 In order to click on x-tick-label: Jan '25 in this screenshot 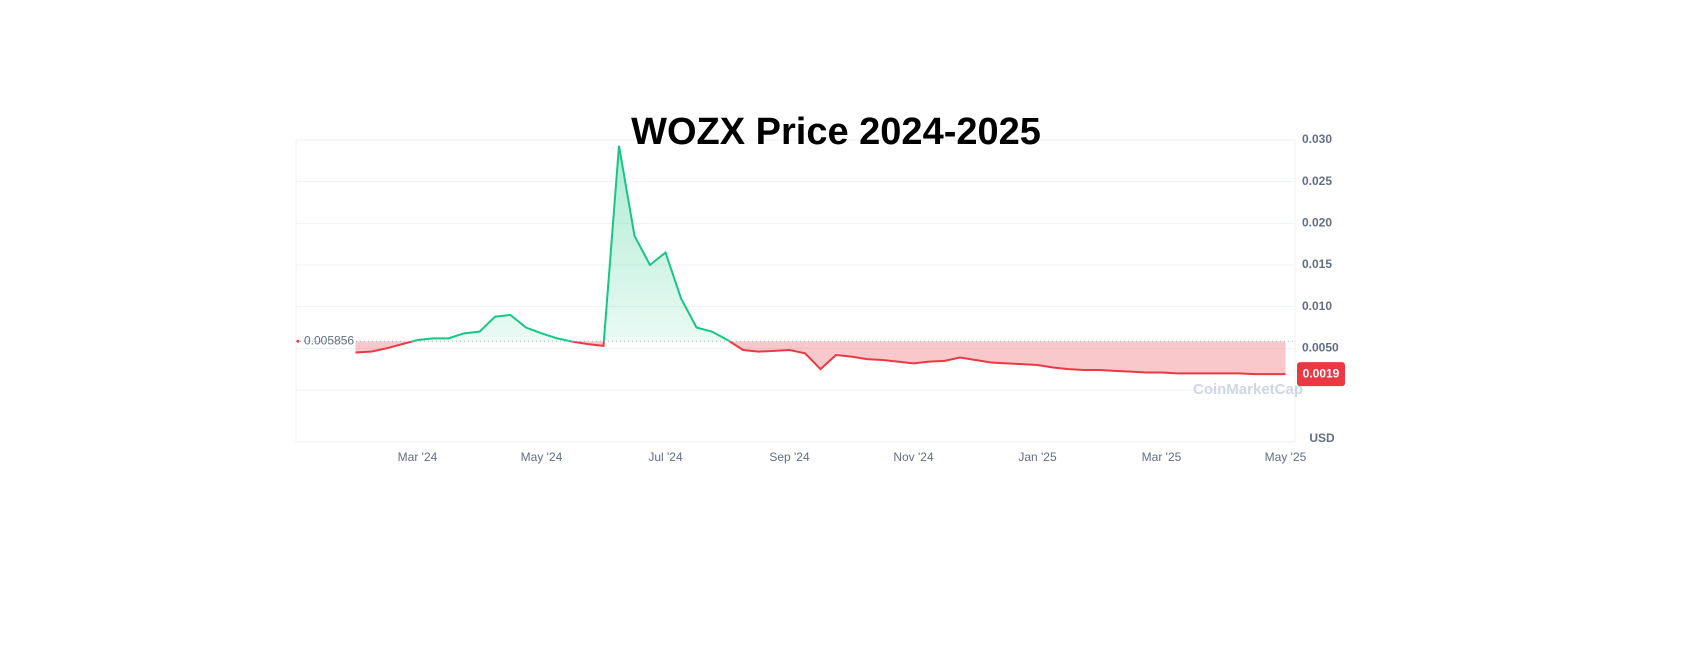, I will do `click(1037, 457)`.